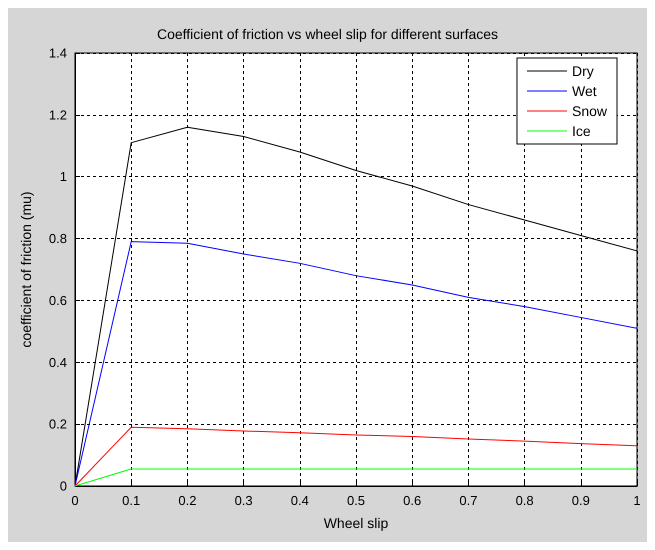 The height and width of the screenshot is (550, 655). I want to click on legend-label: Ice, so click(581, 131).